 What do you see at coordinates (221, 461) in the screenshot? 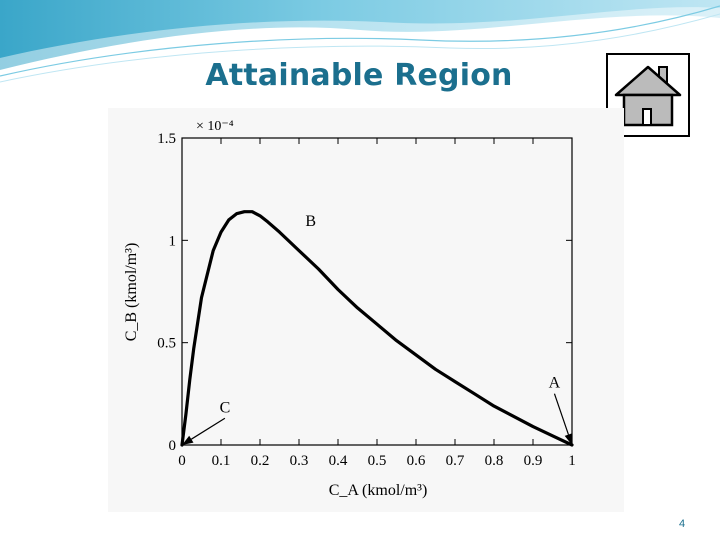
I see `x-tick-label: 0.1` at bounding box center [221, 461].